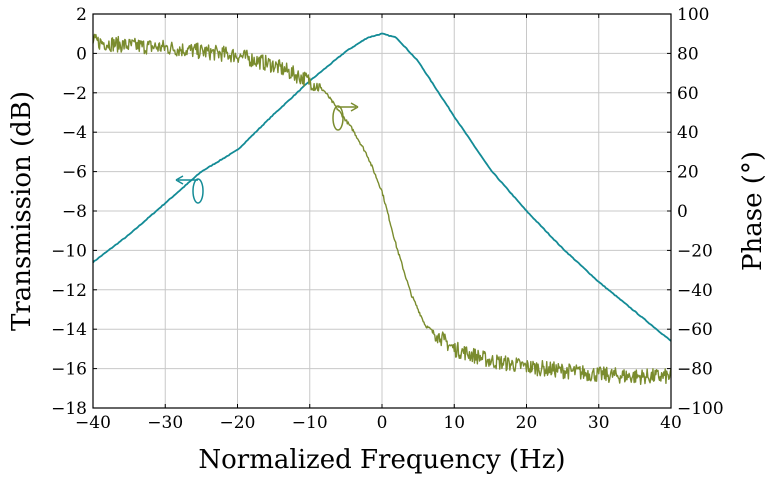  Describe the element at coordinates (165, 423) in the screenshot. I see `x-tick-label: −30` at that location.